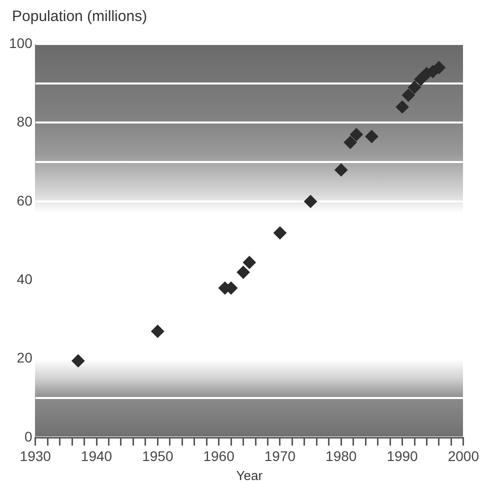 The width and height of the screenshot is (482, 484). Describe the element at coordinates (36, 456) in the screenshot. I see `x-tick-label: 1930` at that location.